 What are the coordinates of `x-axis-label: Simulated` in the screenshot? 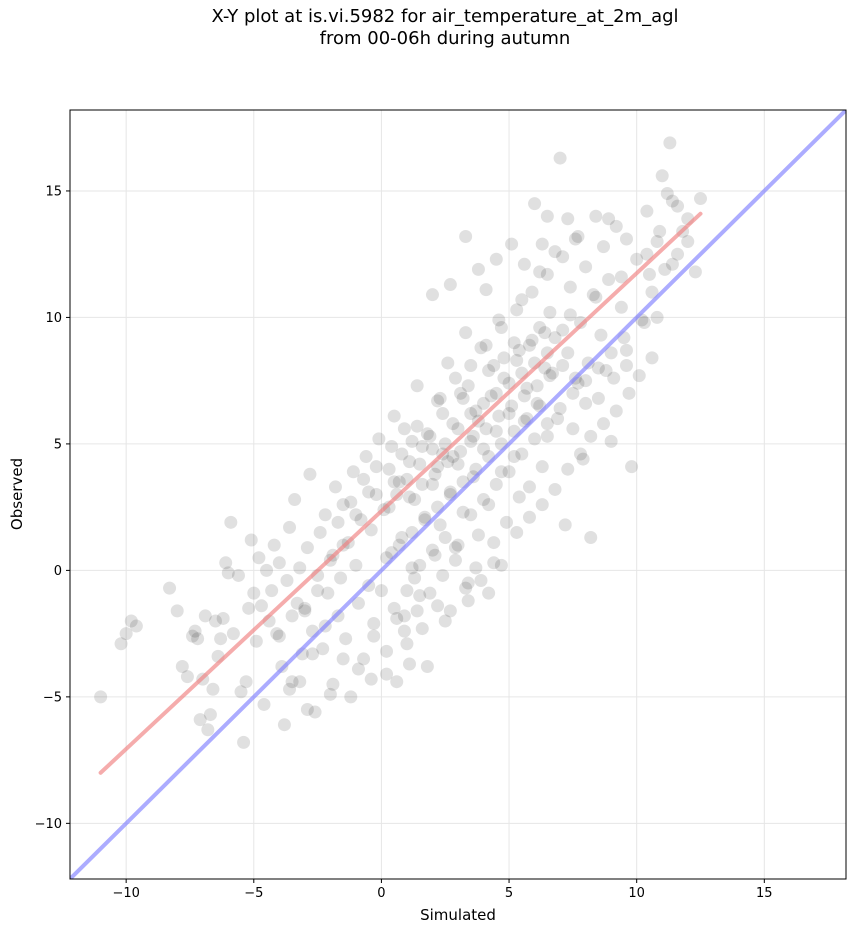 It's located at (458, 915).